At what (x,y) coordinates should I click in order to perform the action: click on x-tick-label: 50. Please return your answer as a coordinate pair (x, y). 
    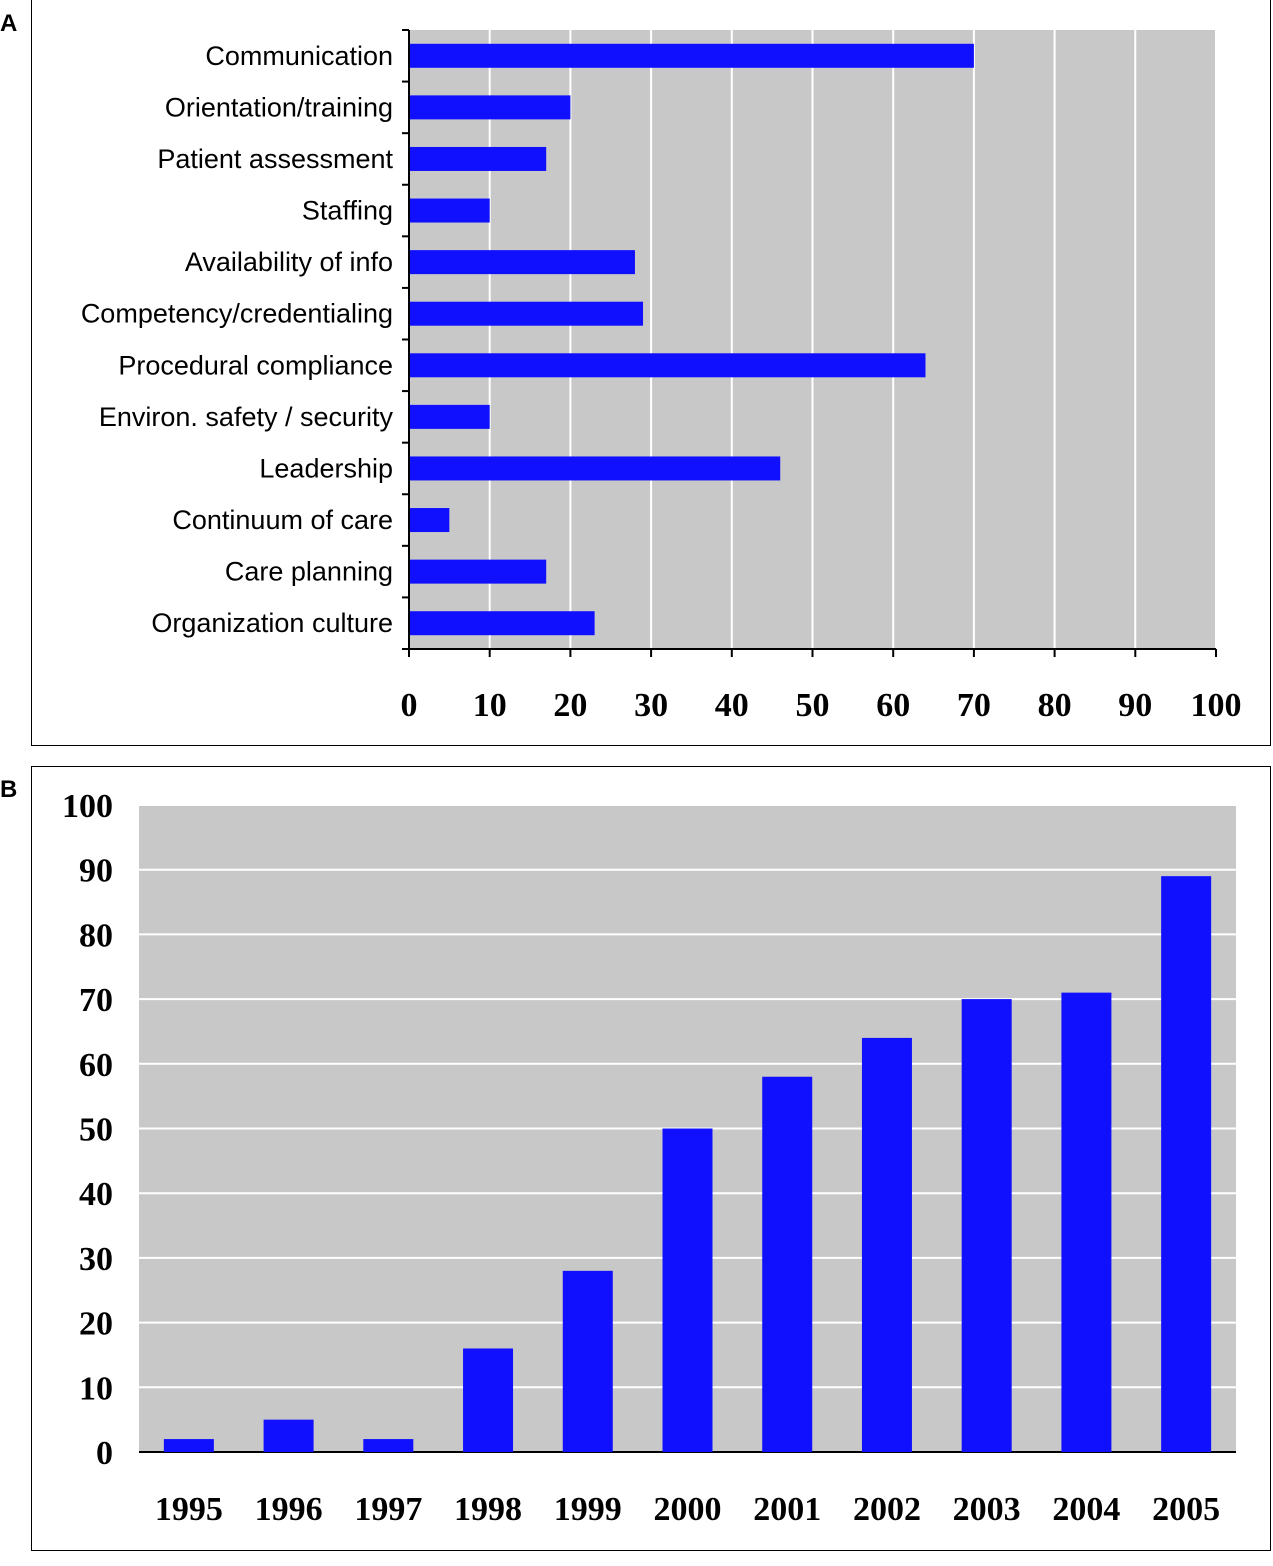
    Looking at the image, I should click on (813, 705).